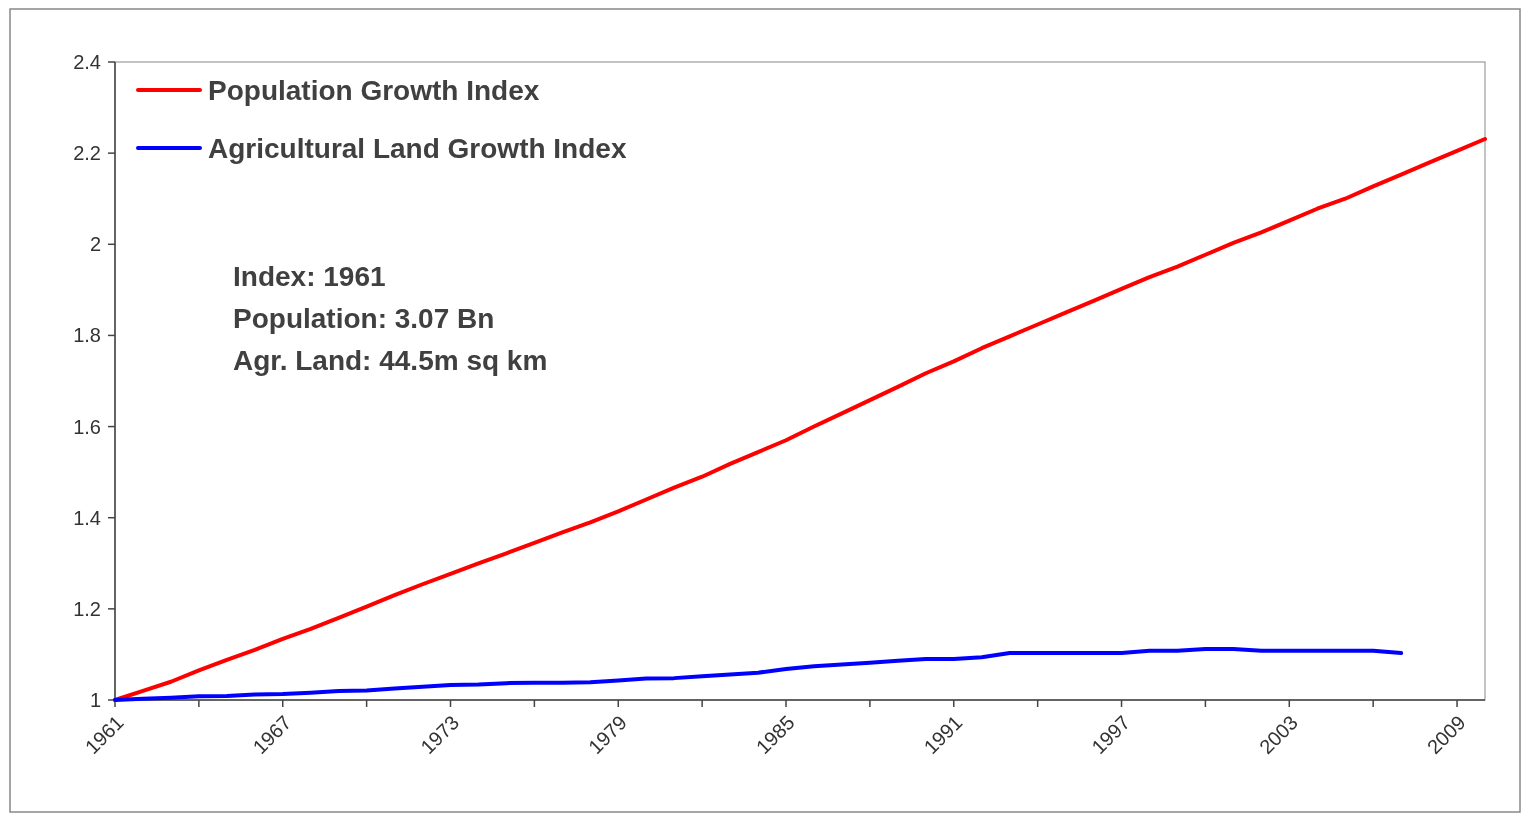 This screenshot has height=821, width=1530. What do you see at coordinates (417, 148) in the screenshot?
I see `legend-label: Agricultural Land Growth Index` at bounding box center [417, 148].